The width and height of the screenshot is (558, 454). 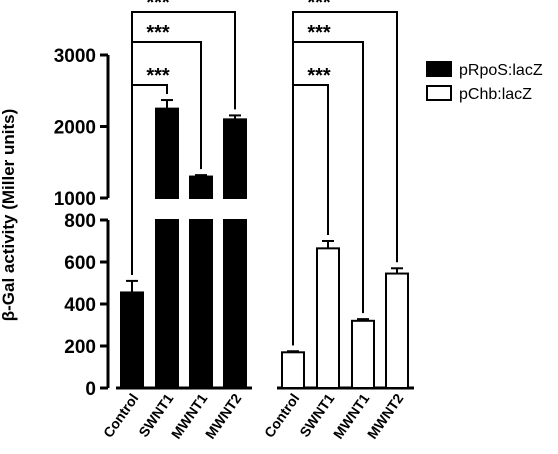 What do you see at coordinates (484, 82) in the screenshot?
I see `legend: pRpoS:lacZ pChb:lacZ` at bounding box center [484, 82].